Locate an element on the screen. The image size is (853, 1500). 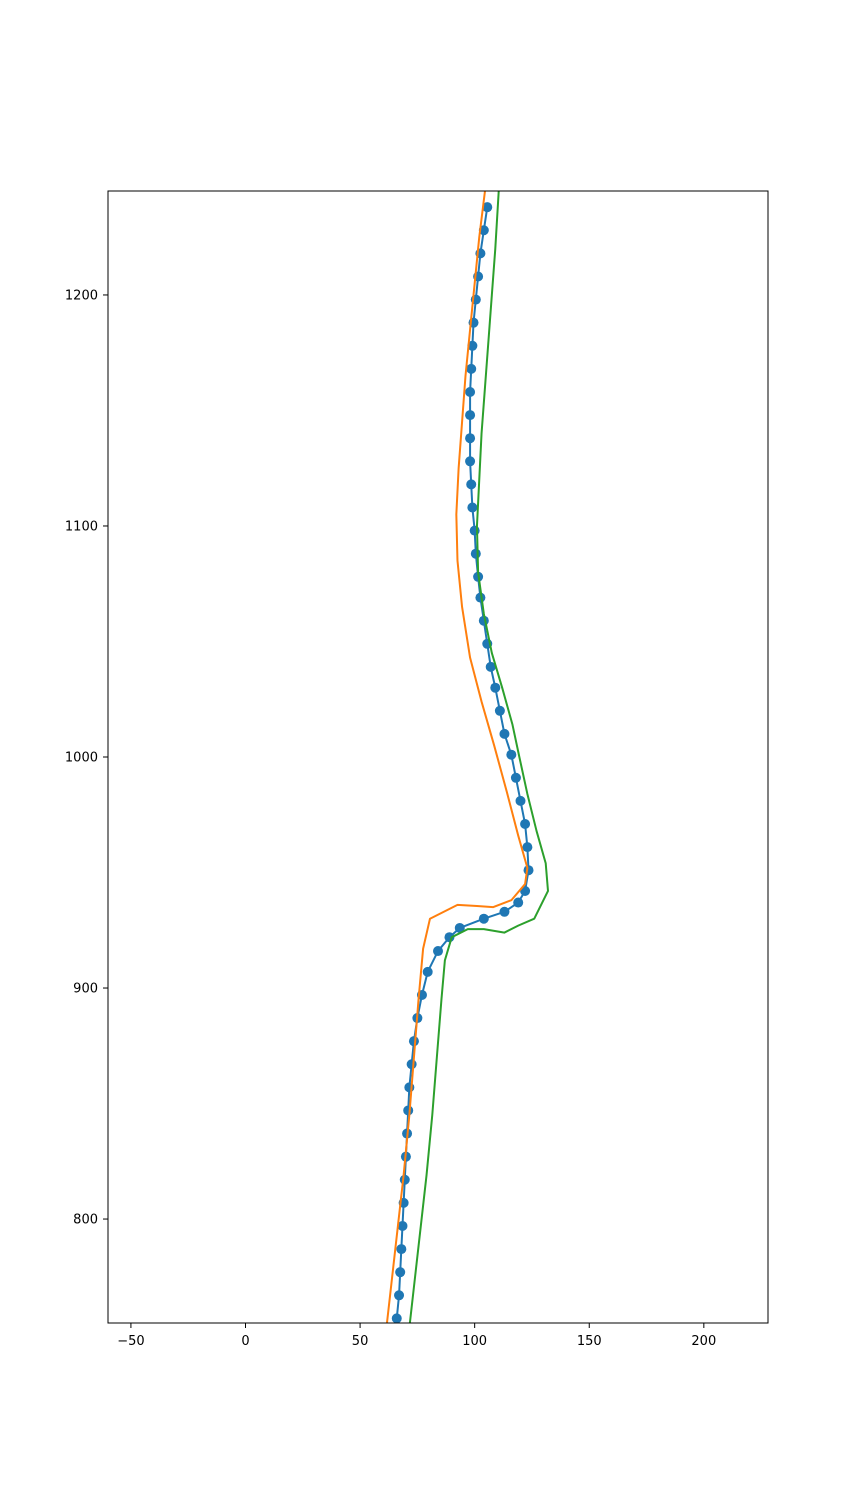
x-axis: −50 0 50 100 150 200 is located at coordinates (416, 1336).